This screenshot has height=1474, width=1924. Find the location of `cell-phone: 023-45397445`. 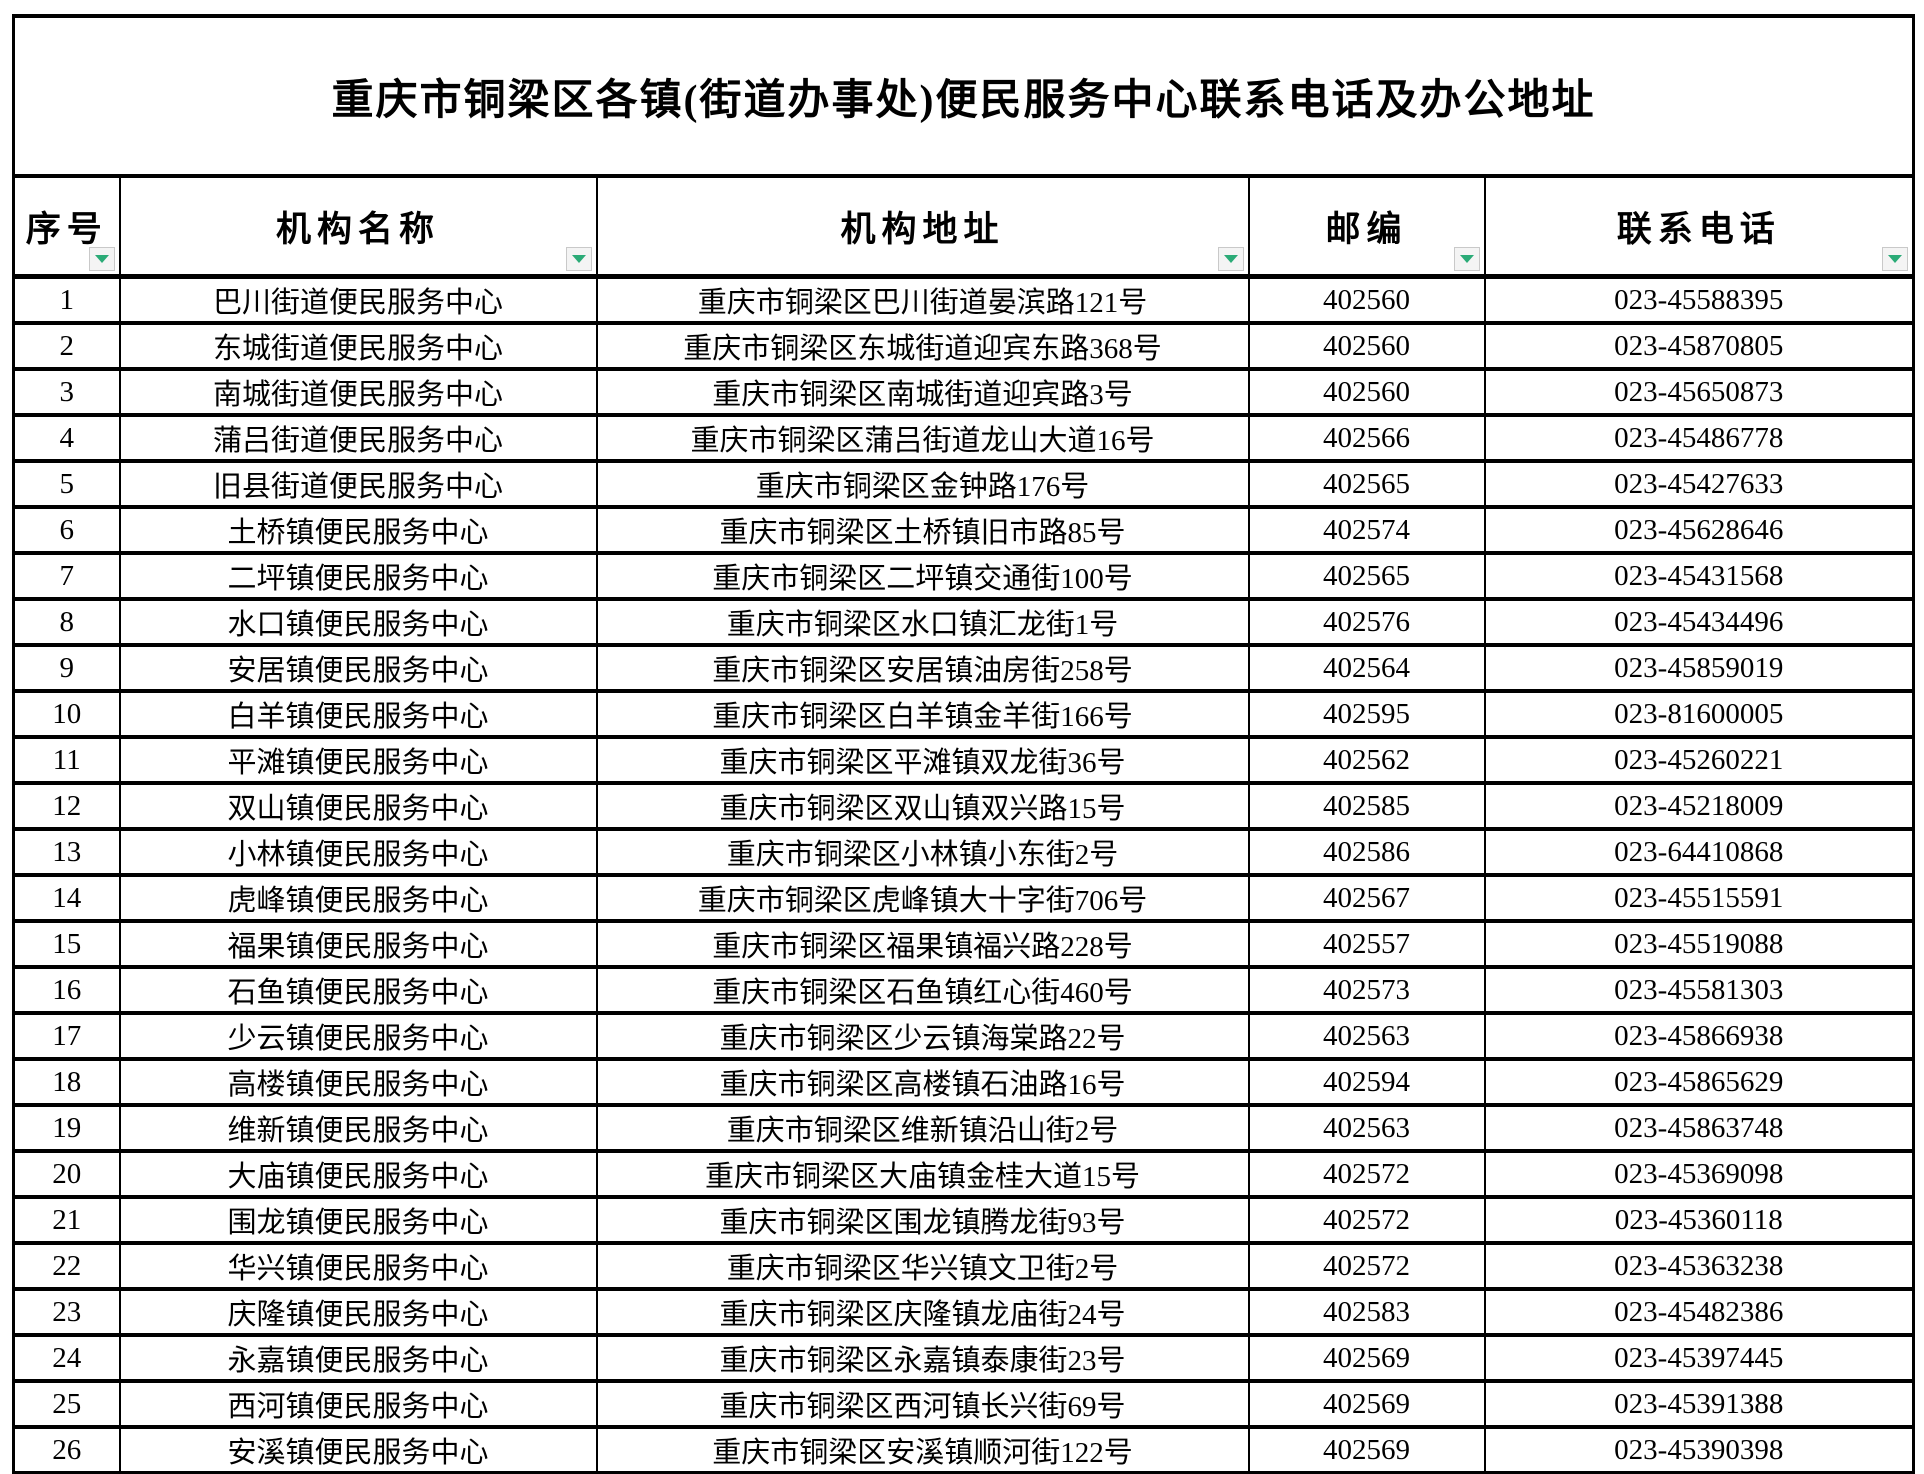

cell-phone: 023-45397445 is located at coordinates (1699, 1358).